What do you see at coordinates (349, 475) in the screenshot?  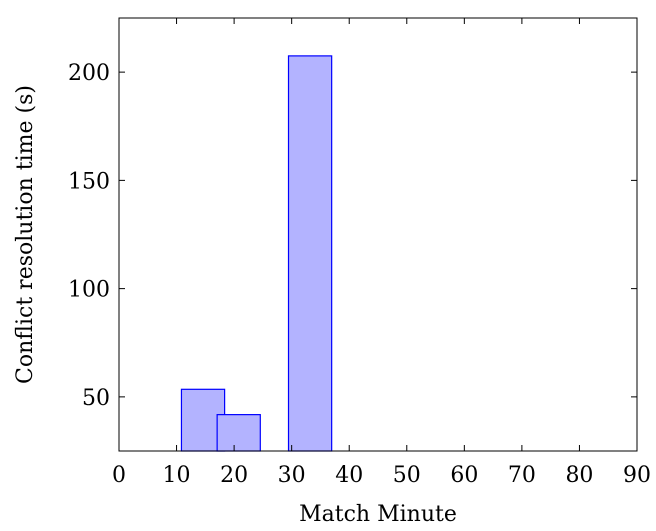 I see `x-tick-label: 40` at bounding box center [349, 475].